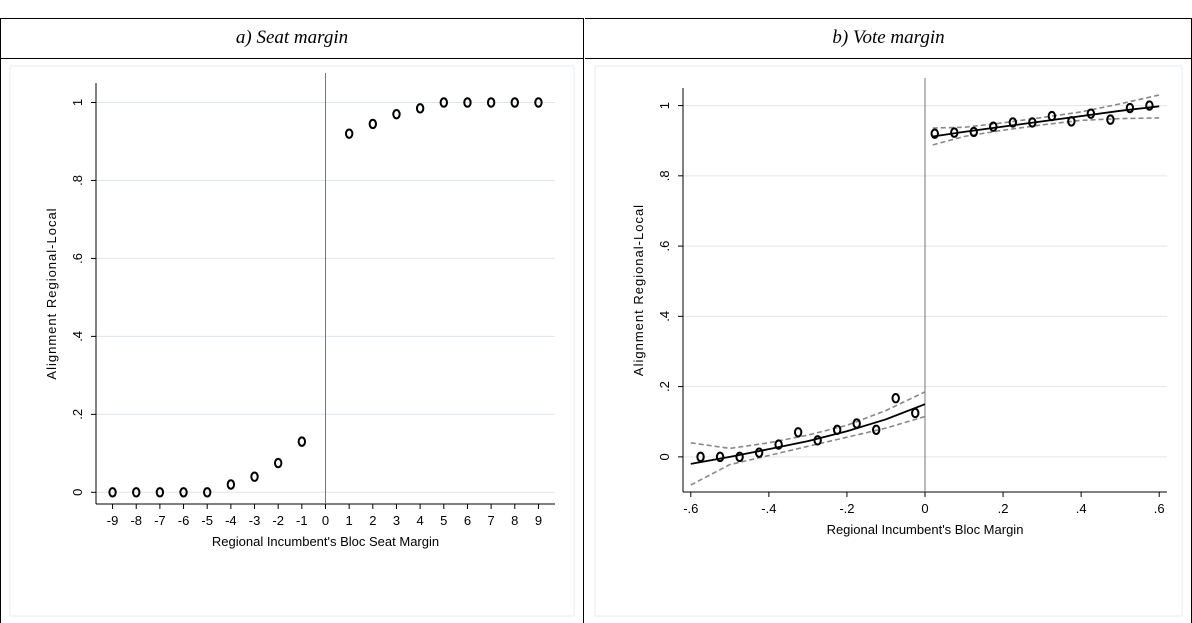  I want to click on x-tick-label: -8, so click(136, 520).